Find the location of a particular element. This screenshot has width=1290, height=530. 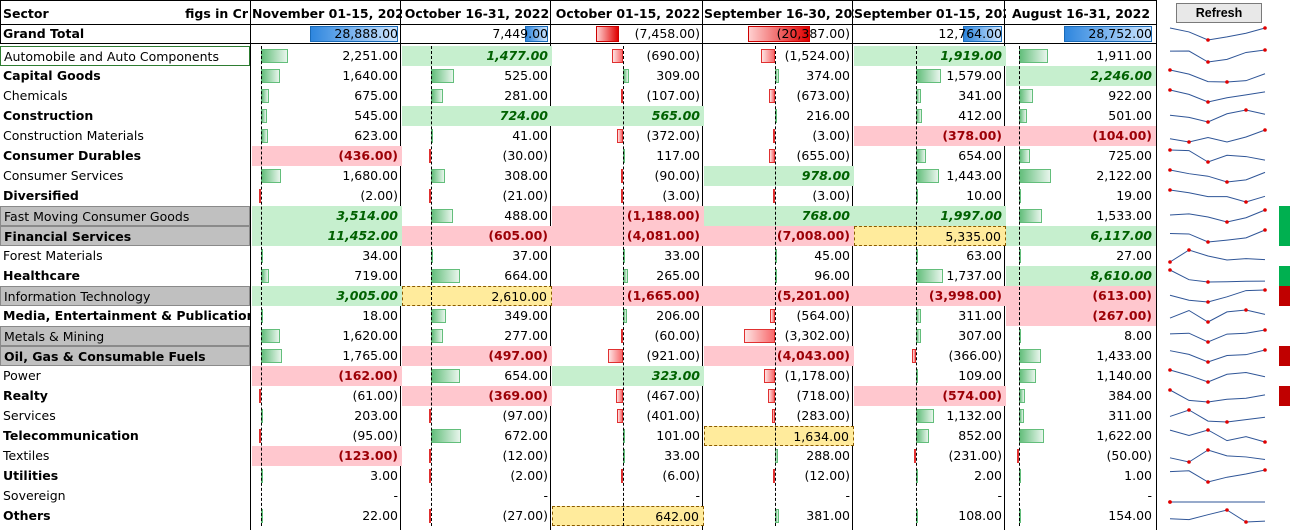

sector-cell: Services is located at coordinates (29, 415).